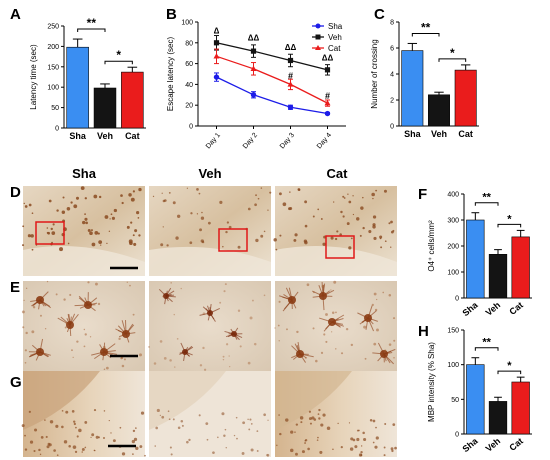 This screenshot has width=550, height=460. Describe the element at coordinates (170, 74) in the screenshot. I see `y-axis-title: Escape latency (sec)` at that location.